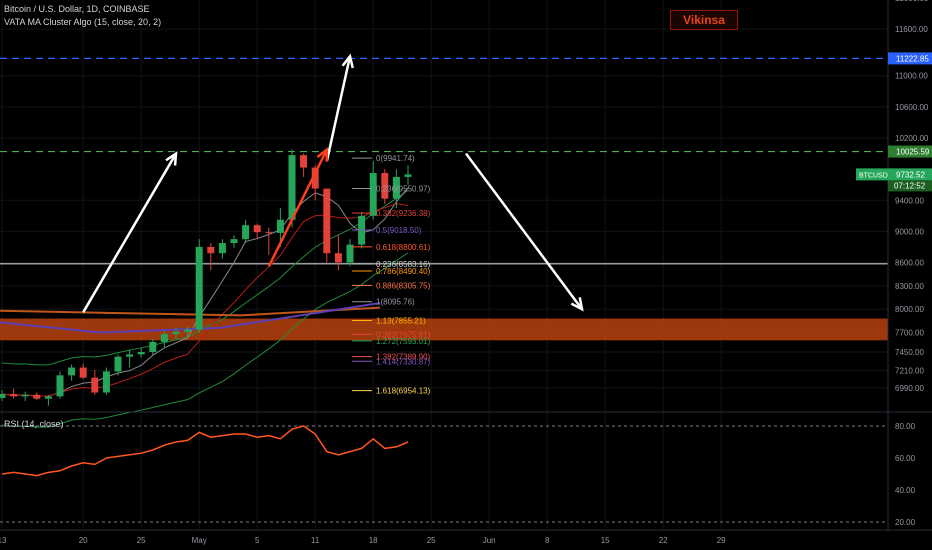 The width and height of the screenshot is (932, 550). What do you see at coordinates (547, 540) in the screenshot?
I see `x-tick-label: 8` at bounding box center [547, 540].